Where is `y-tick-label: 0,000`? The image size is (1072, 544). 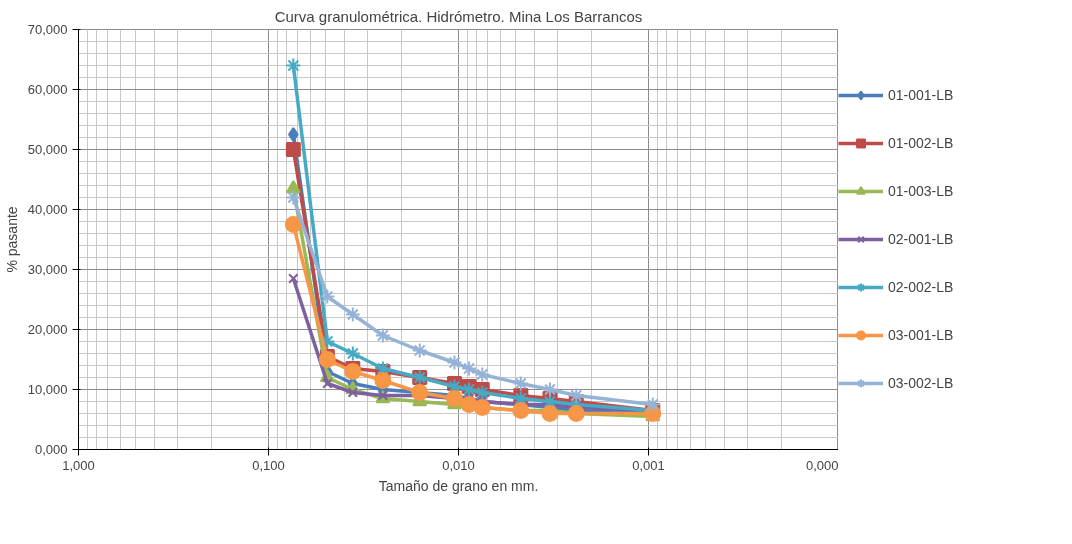 y-tick-label: 0,000 is located at coordinates (51, 449).